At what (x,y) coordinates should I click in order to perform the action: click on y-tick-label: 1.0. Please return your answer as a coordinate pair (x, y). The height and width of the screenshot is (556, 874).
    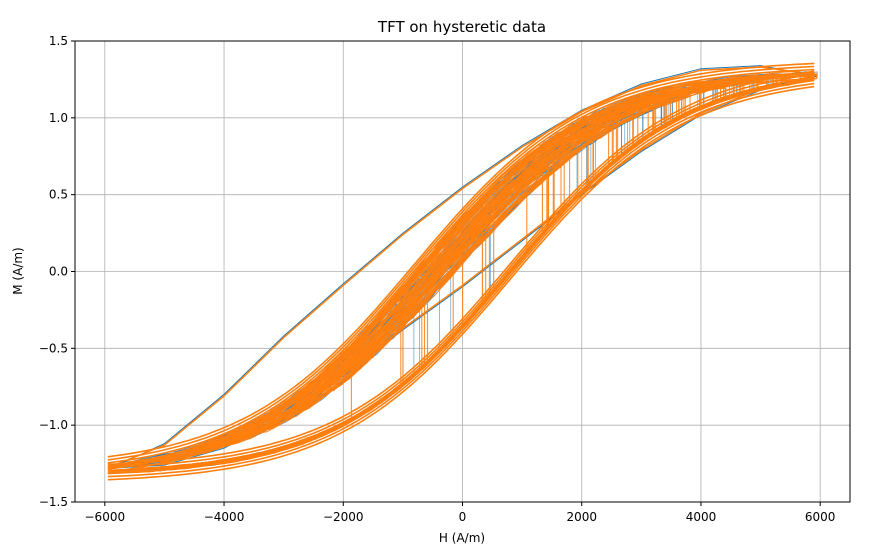
    Looking at the image, I should click on (58, 118).